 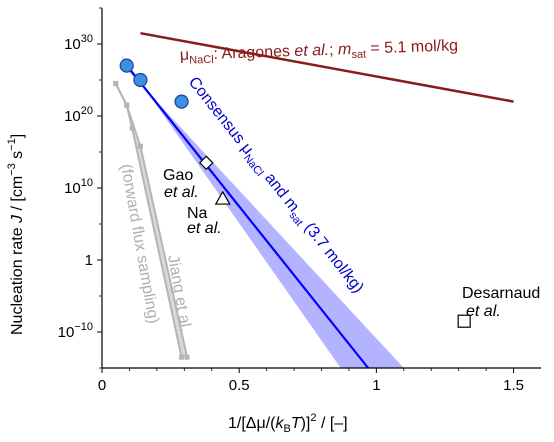 I want to click on y-tick-label: 1030, so click(x=78, y=43).